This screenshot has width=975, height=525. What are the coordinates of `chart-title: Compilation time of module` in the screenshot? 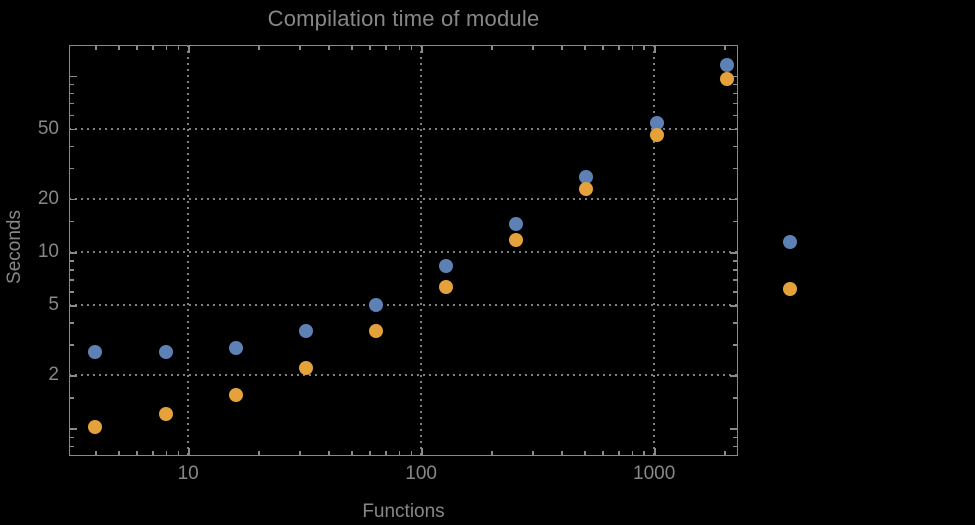 It's located at (403, 18).